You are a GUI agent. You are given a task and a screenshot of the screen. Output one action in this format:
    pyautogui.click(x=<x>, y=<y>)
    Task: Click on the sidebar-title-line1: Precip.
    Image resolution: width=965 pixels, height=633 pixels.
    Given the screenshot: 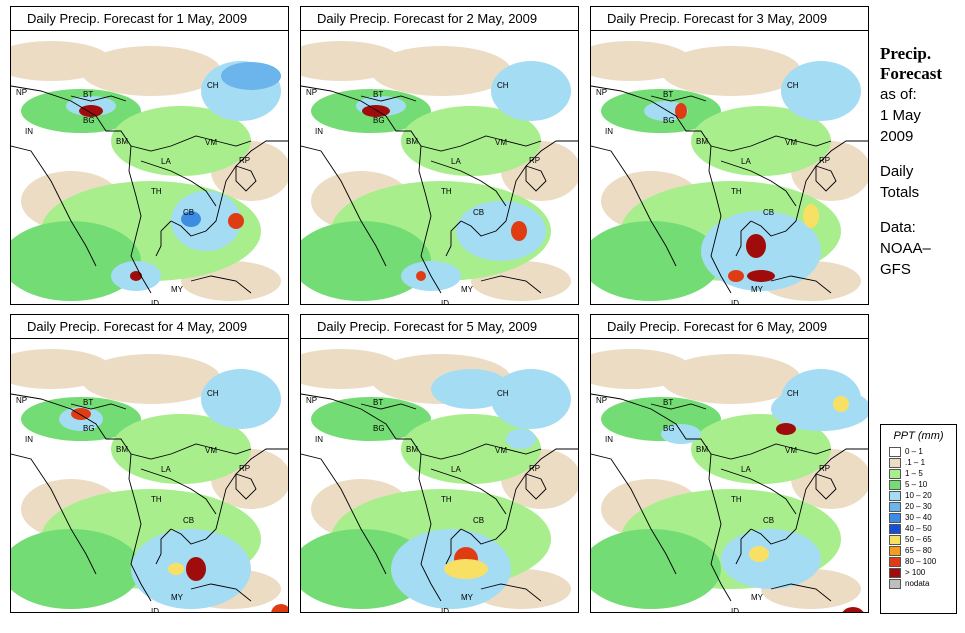 What is the action you would take?
    pyautogui.click(x=906, y=53)
    